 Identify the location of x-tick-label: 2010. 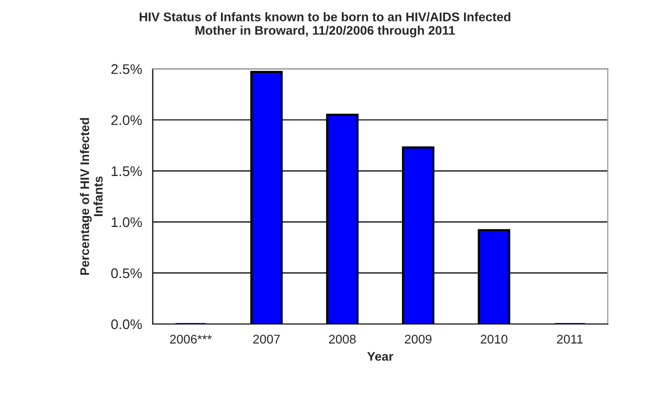
(494, 339).